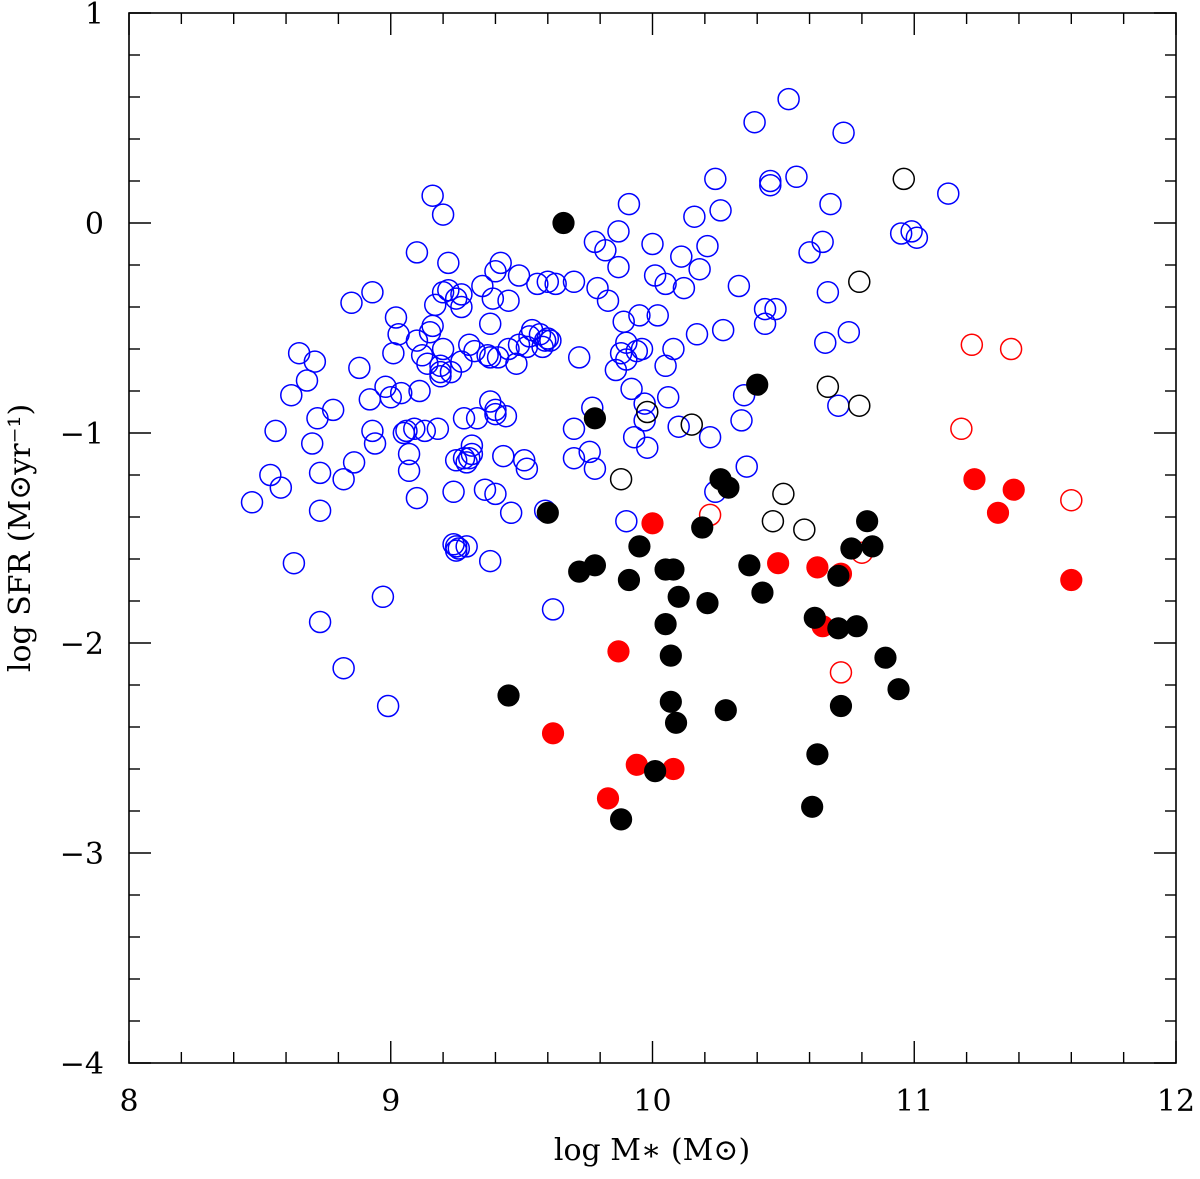  I want to click on y-tick-label: −3, so click(82, 854).